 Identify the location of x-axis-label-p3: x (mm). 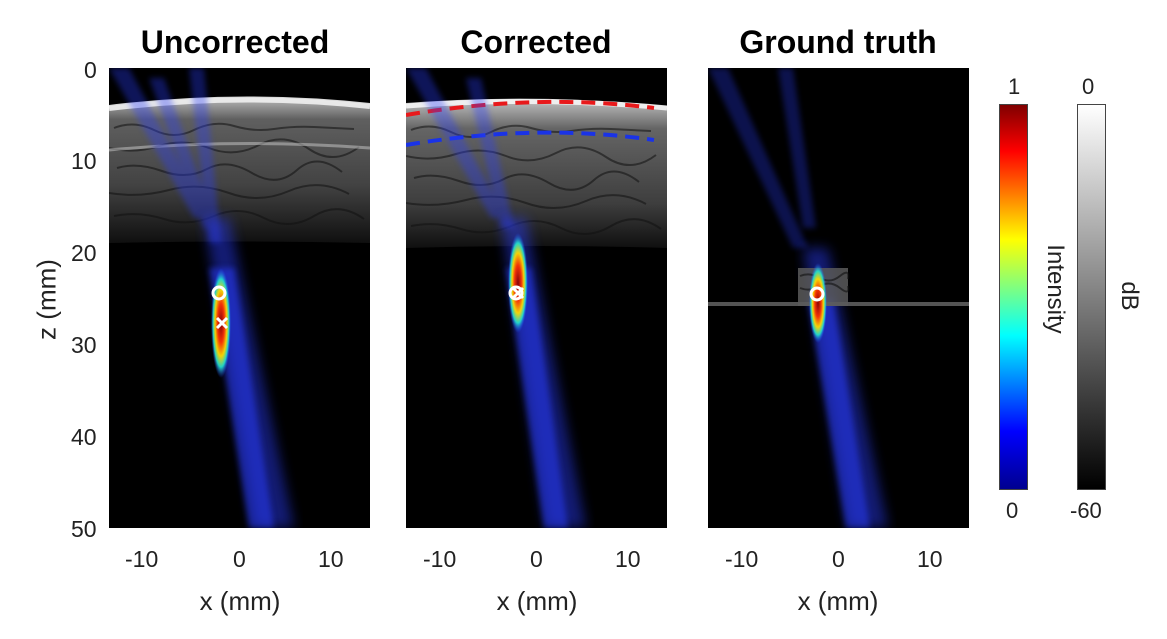
(838, 601).